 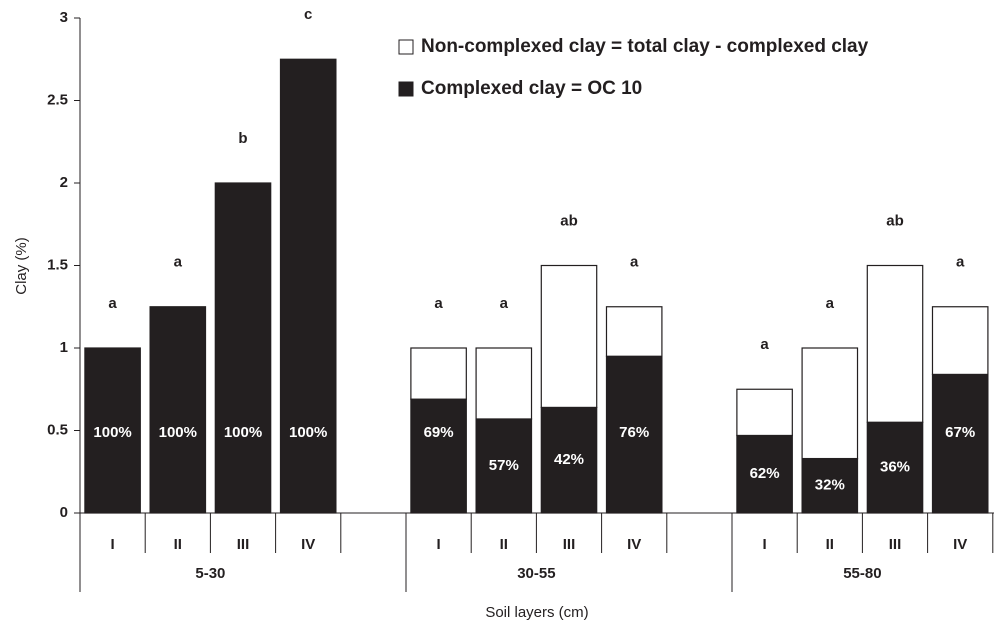 I want to click on y-tick-label: 3, so click(x=64, y=17).